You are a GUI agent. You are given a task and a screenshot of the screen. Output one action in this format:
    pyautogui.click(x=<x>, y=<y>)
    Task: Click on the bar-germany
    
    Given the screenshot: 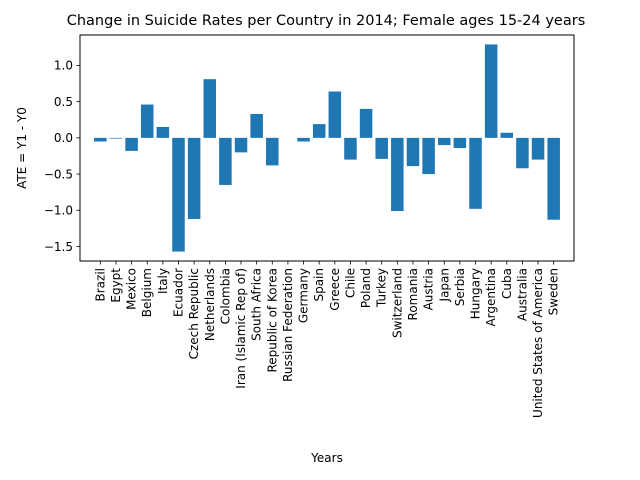 What is the action you would take?
    pyautogui.click(x=303, y=139)
    